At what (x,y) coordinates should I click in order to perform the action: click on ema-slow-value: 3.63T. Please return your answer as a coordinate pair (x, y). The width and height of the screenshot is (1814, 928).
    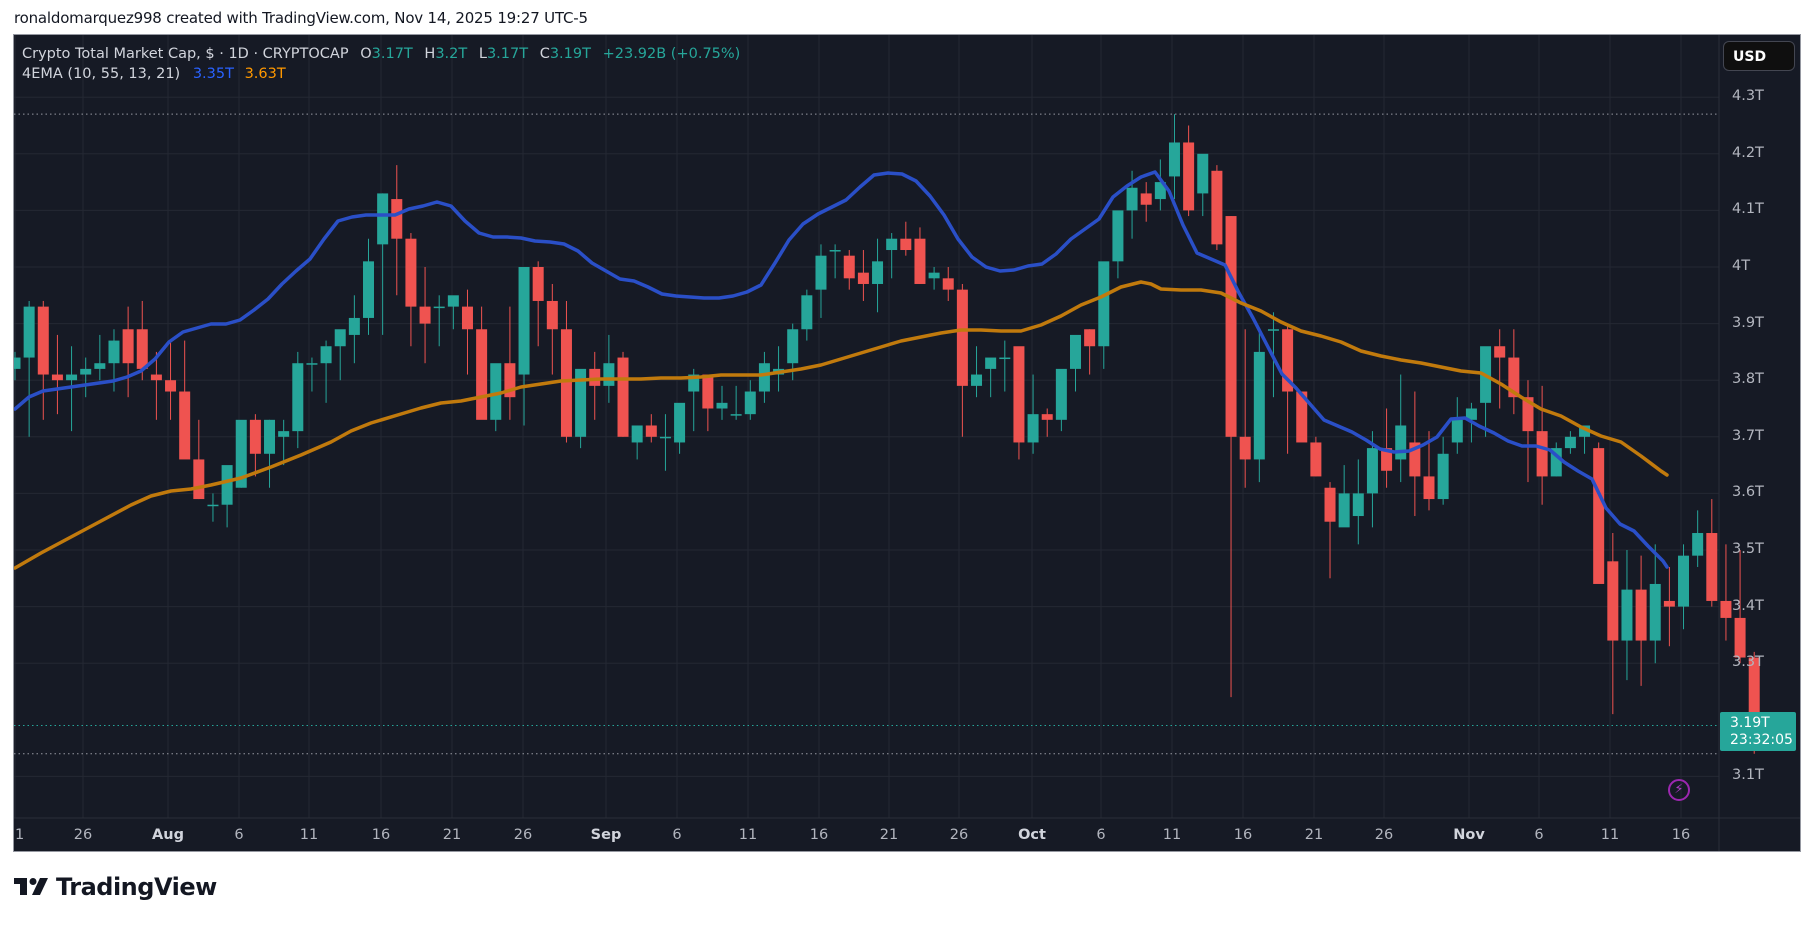
    Looking at the image, I should click on (265, 74).